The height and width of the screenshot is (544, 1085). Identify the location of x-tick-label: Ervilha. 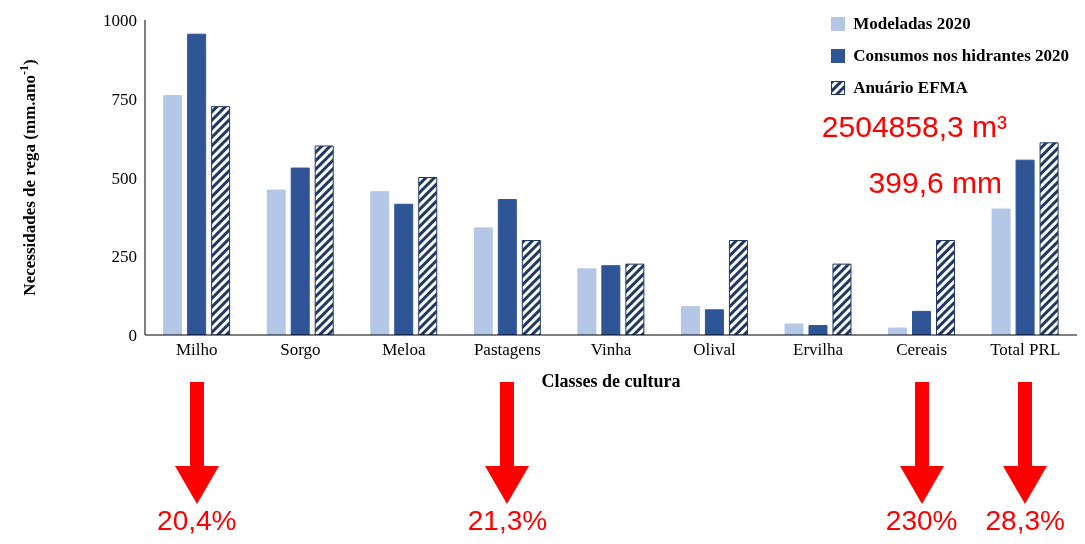
(818, 350).